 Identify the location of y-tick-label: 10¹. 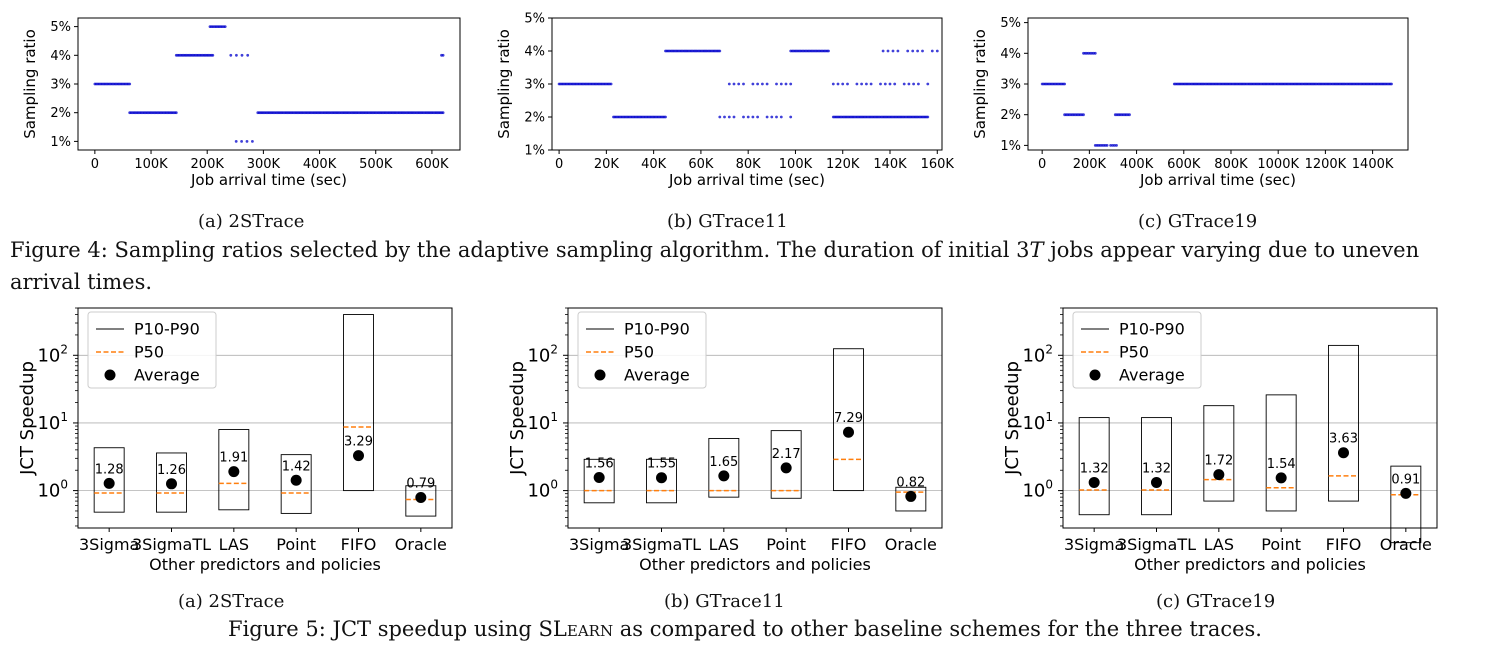
(542, 422).